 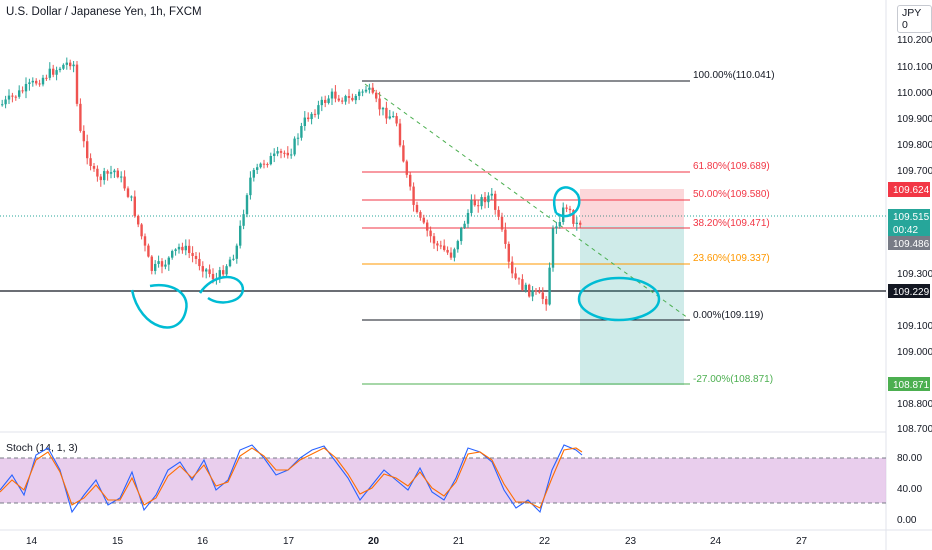 I want to click on fib-label: 38.20%(109.471), so click(x=731, y=223).